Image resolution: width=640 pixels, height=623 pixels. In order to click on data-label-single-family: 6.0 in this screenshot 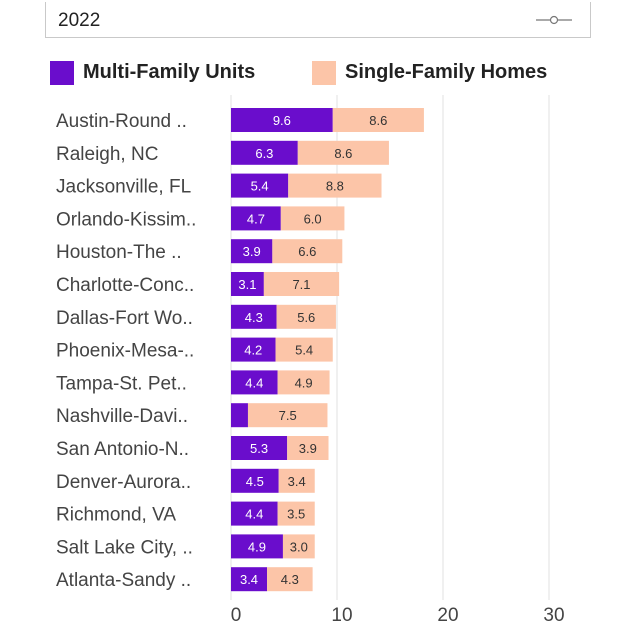, I will do `click(313, 218)`.